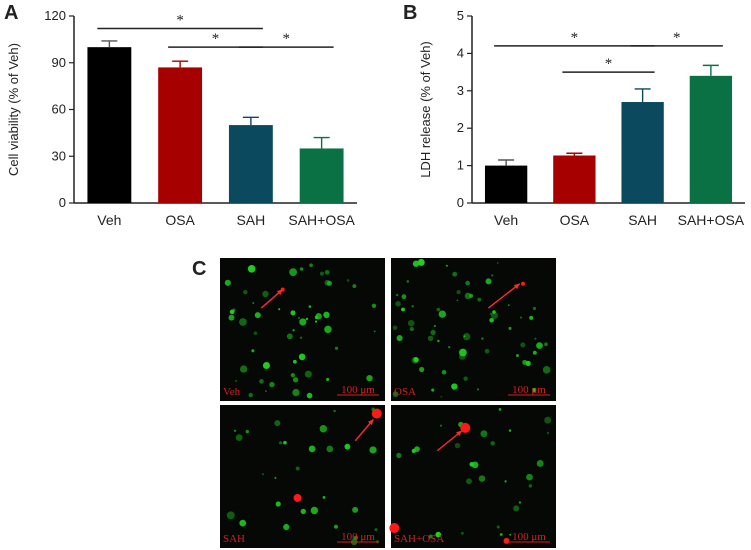 This screenshot has height=550, width=751. I want to click on a-y-tick-label: 60, so click(59, 109).